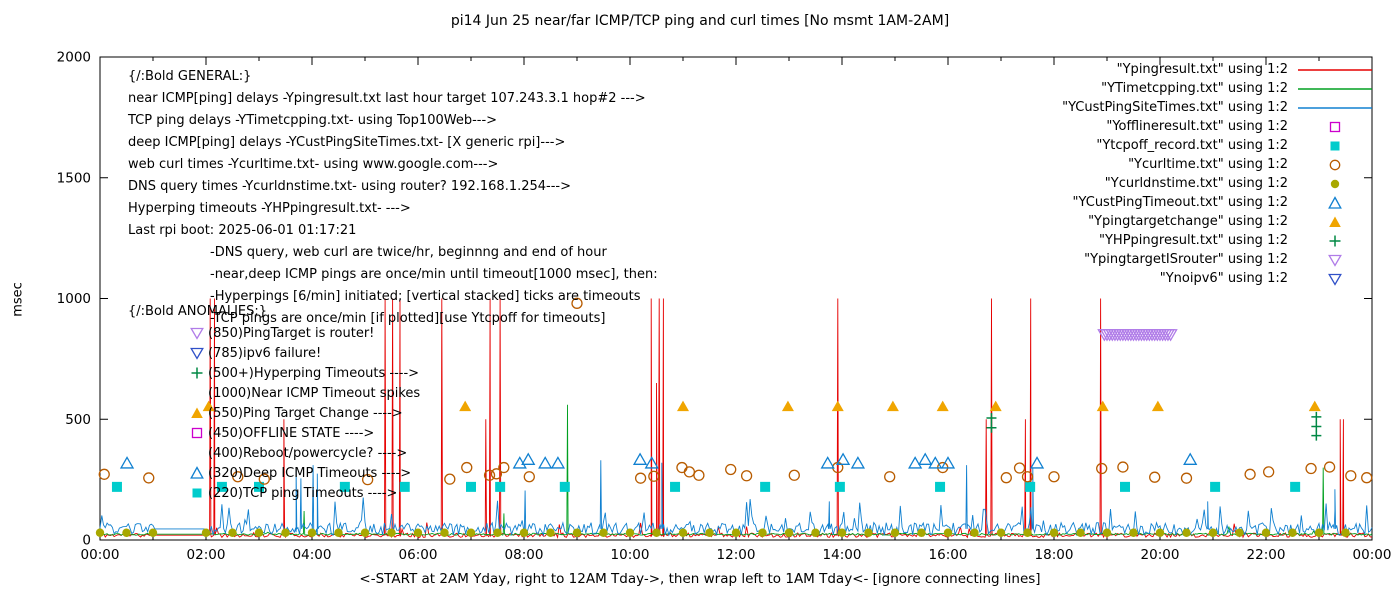 Image resolution: width=1400 pixels, height=600 pixels. I want to click on x-tick-label: 10:00, so click(630, 555).